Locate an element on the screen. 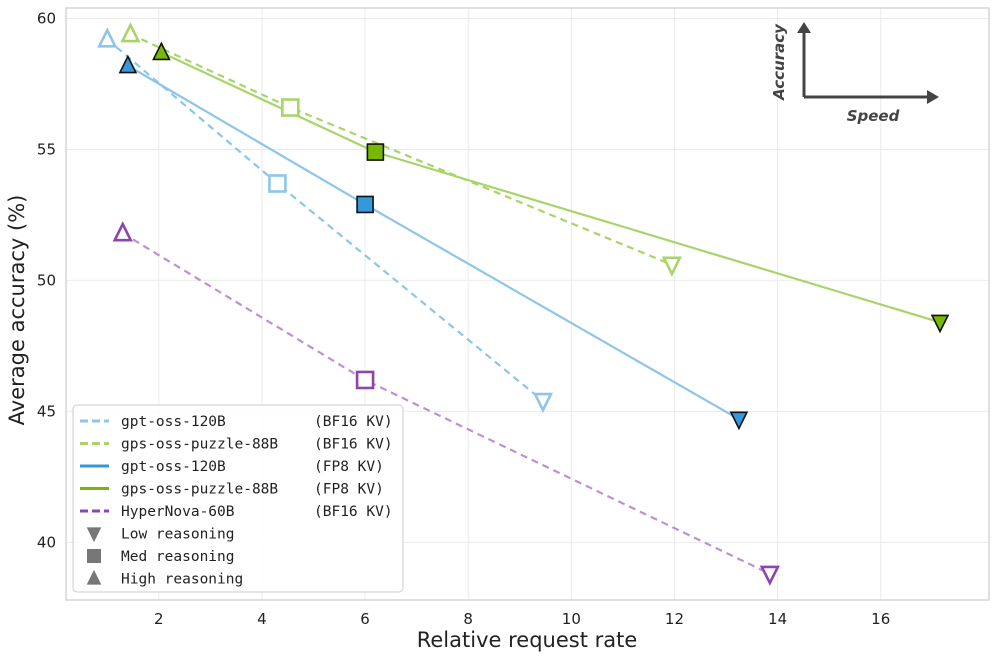 The width and height of the screenshot is (997, 660). x-tick-label: 8 is located at coordinates (468, 619).